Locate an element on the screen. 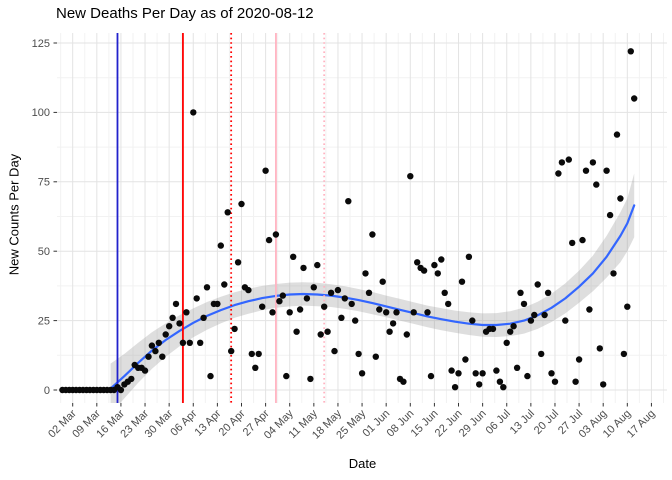 Image resolution: width=672 pixels, height=480 pixels. x-tick-label: 06 Jul is located at coordinates (498, 422).